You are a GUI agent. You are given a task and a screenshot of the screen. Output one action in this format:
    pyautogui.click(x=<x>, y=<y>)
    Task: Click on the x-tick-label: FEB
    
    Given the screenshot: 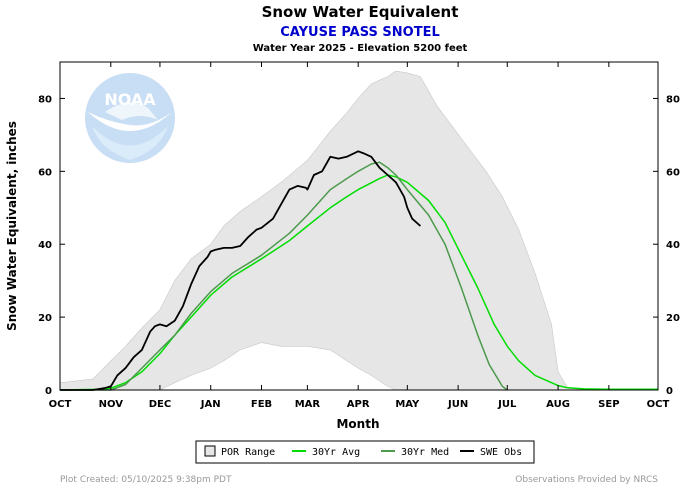 What is the action you would take?
    pyautogui.click(x=261, y=404)
    